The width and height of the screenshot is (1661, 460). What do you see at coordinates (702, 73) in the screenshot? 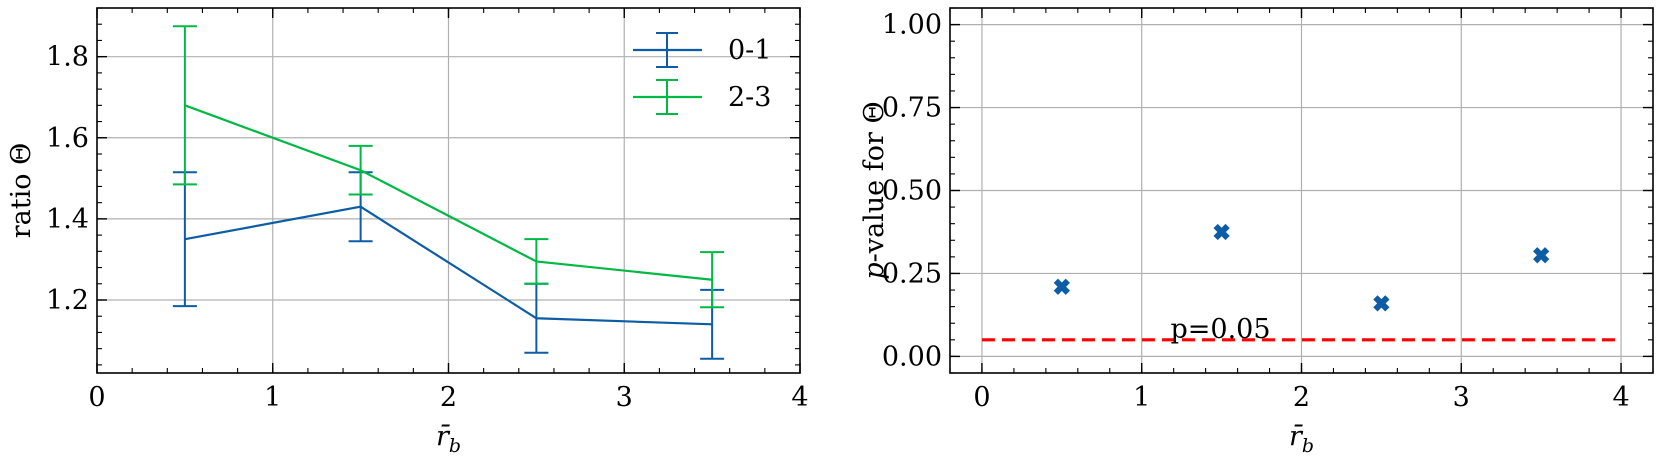
I see `legend: 0-1 2-3` at bounding box center [702, 73].